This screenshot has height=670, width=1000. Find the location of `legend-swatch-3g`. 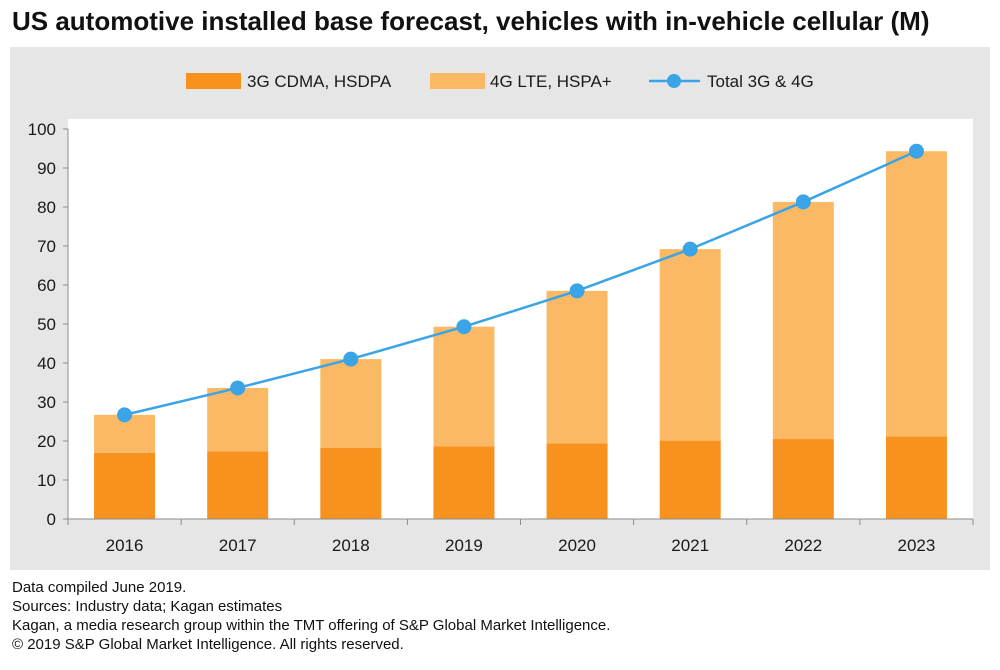

legend-swatch-3g is located at coordinates (213, 81).